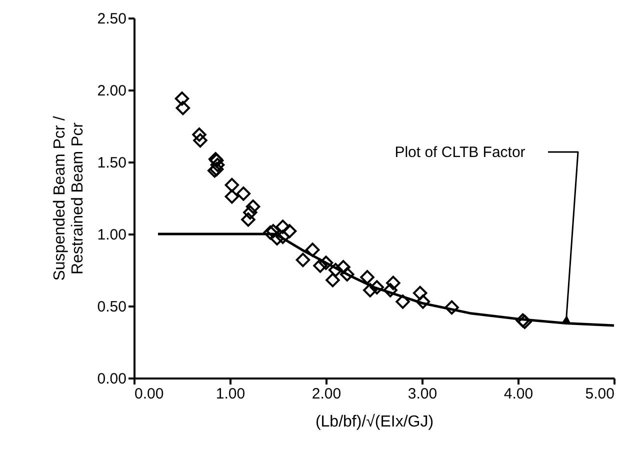 The image size is (636, 462). Describe the element at coordinates (327, 394) in the screenshot. I see `x-tick-label: 2.00` at that location.